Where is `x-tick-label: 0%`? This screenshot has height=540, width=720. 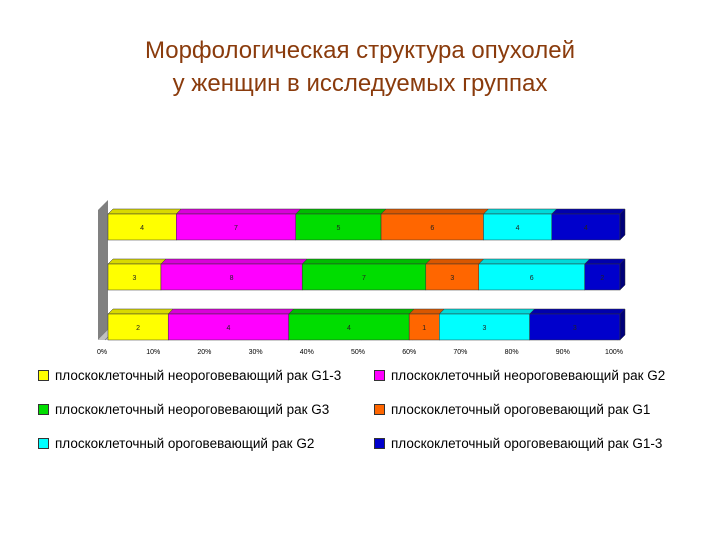
x-tick-label: 0% is located at coordinates (102, 352).